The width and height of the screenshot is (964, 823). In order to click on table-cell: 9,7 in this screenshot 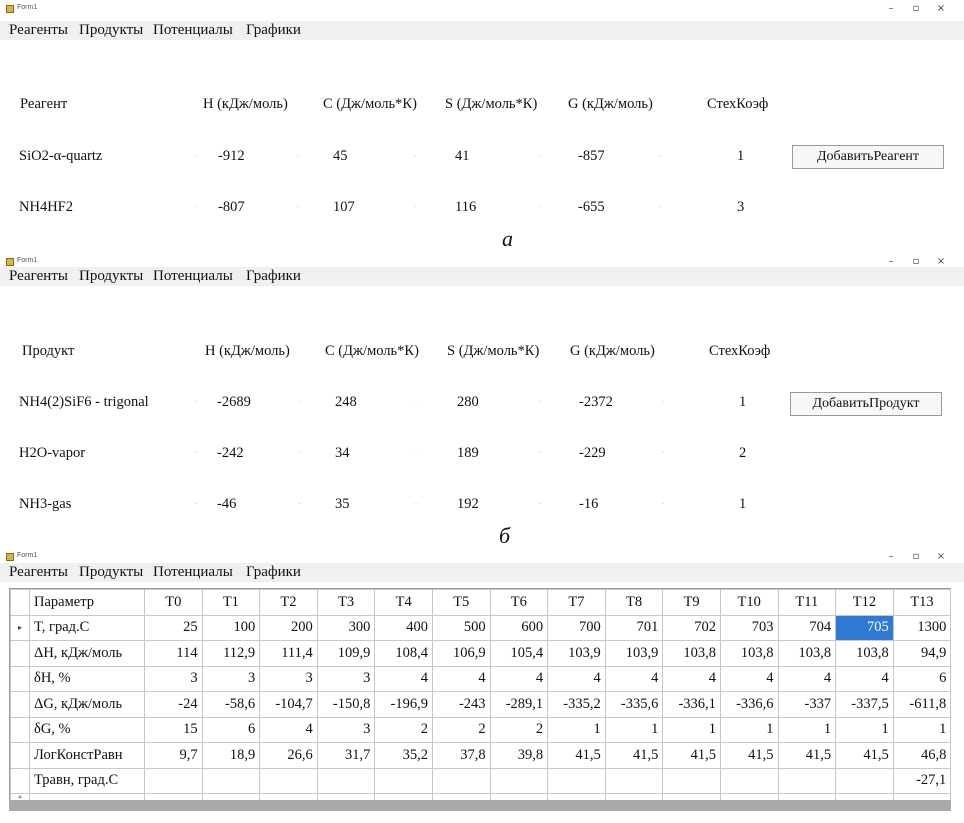, I will do `click(173, 755)`.